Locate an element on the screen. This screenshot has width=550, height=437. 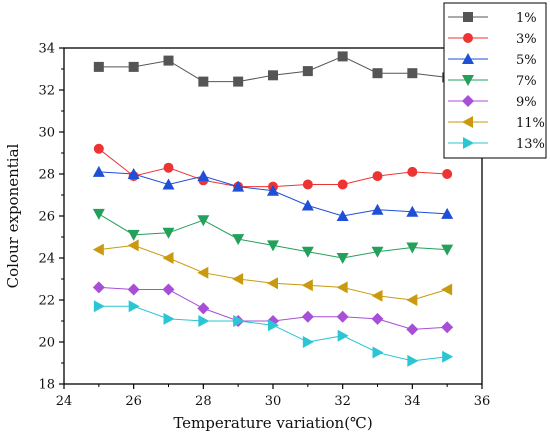
legend-label: 5% is located at coordinates (526, 60).